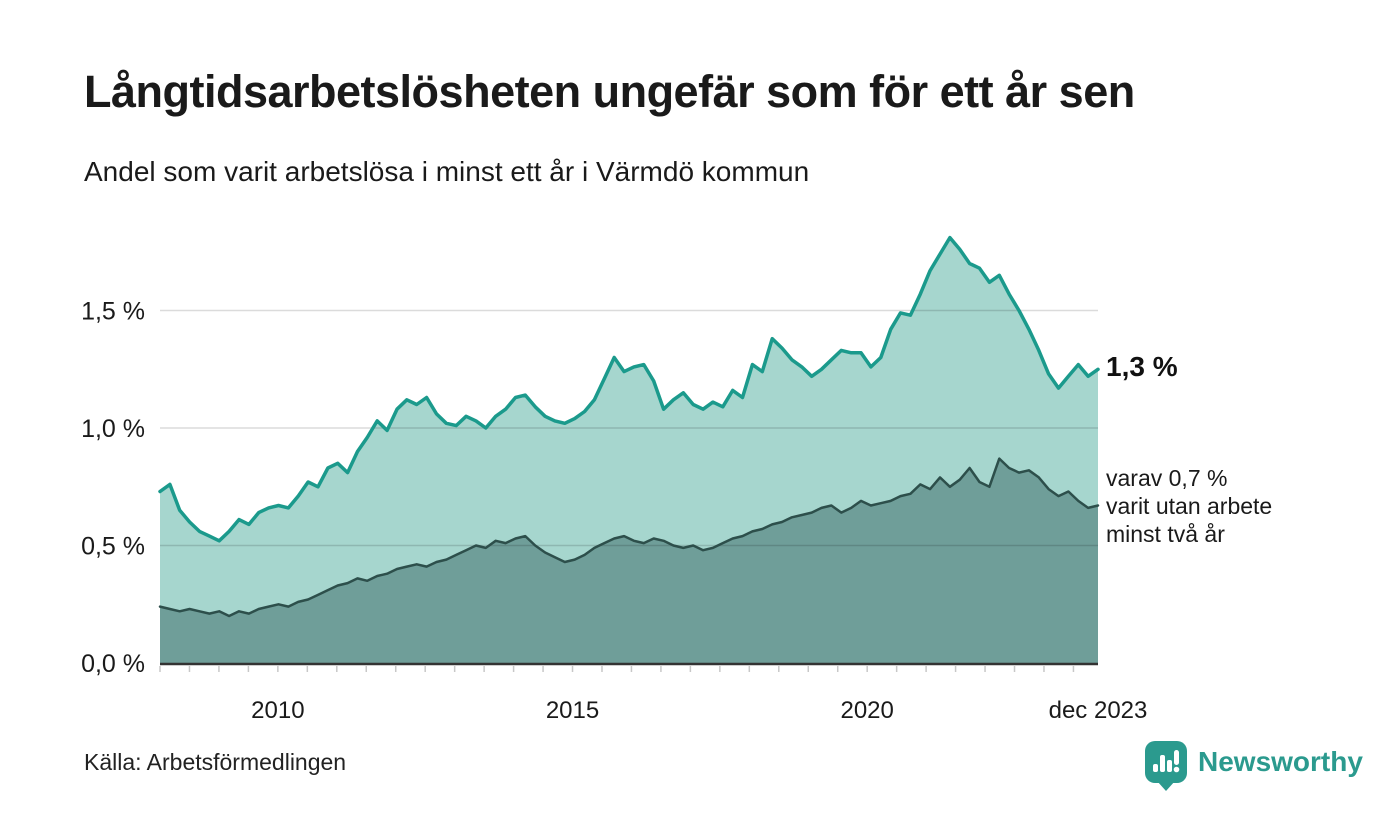 The image size is (1400, 840). What do you see at coordinates (1098, 710) in the screenshot?
I see `x-axis-label: dec 2023` at bounding box center [1098, 710].